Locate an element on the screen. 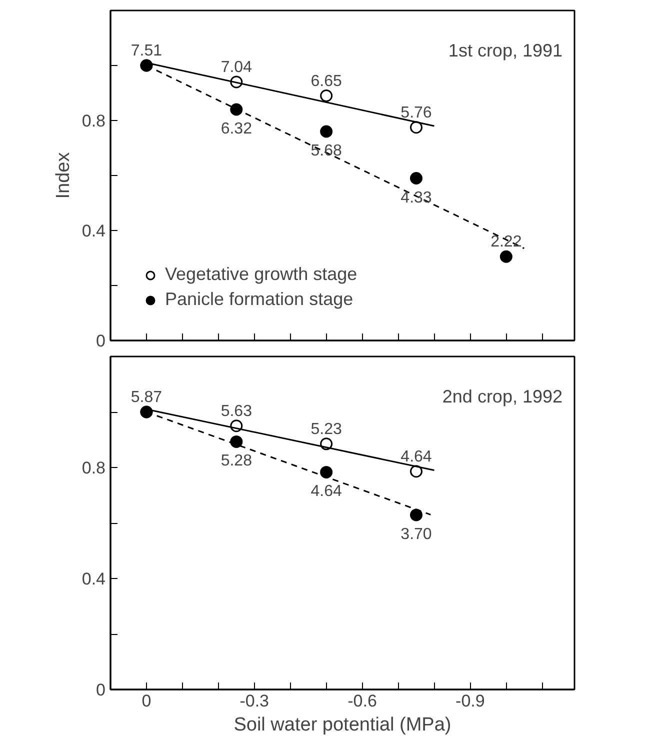 The height and width of the screenshot is (751, 652). annotation: 5.87 is located at coordinates (146, 397).